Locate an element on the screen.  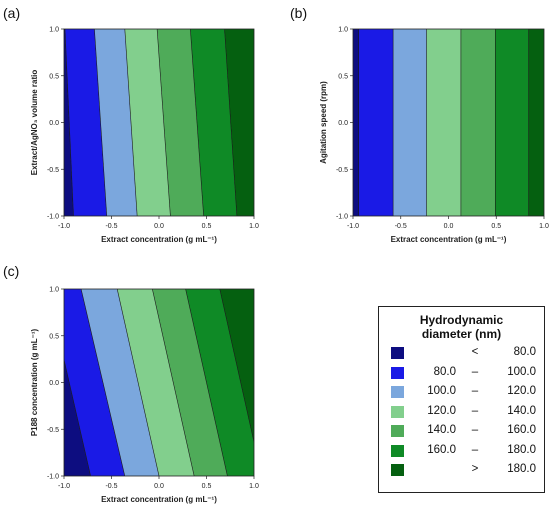
legend-entry-6: 160.0 – 180.0 is located at coordinates (466, 450).